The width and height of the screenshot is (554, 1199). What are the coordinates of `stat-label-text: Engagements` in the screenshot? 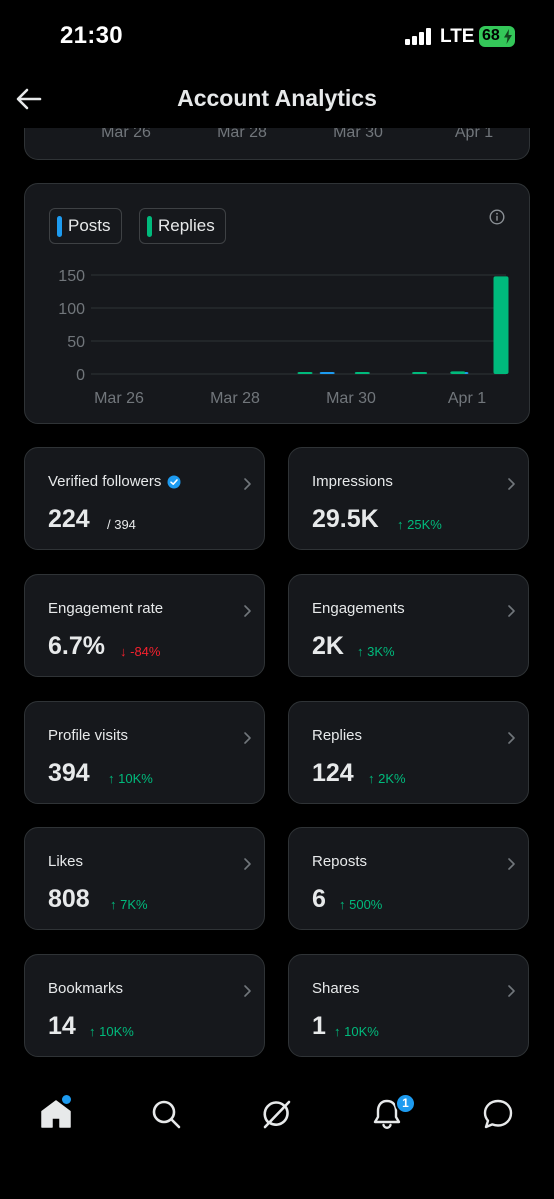 It's located at (358, 608).